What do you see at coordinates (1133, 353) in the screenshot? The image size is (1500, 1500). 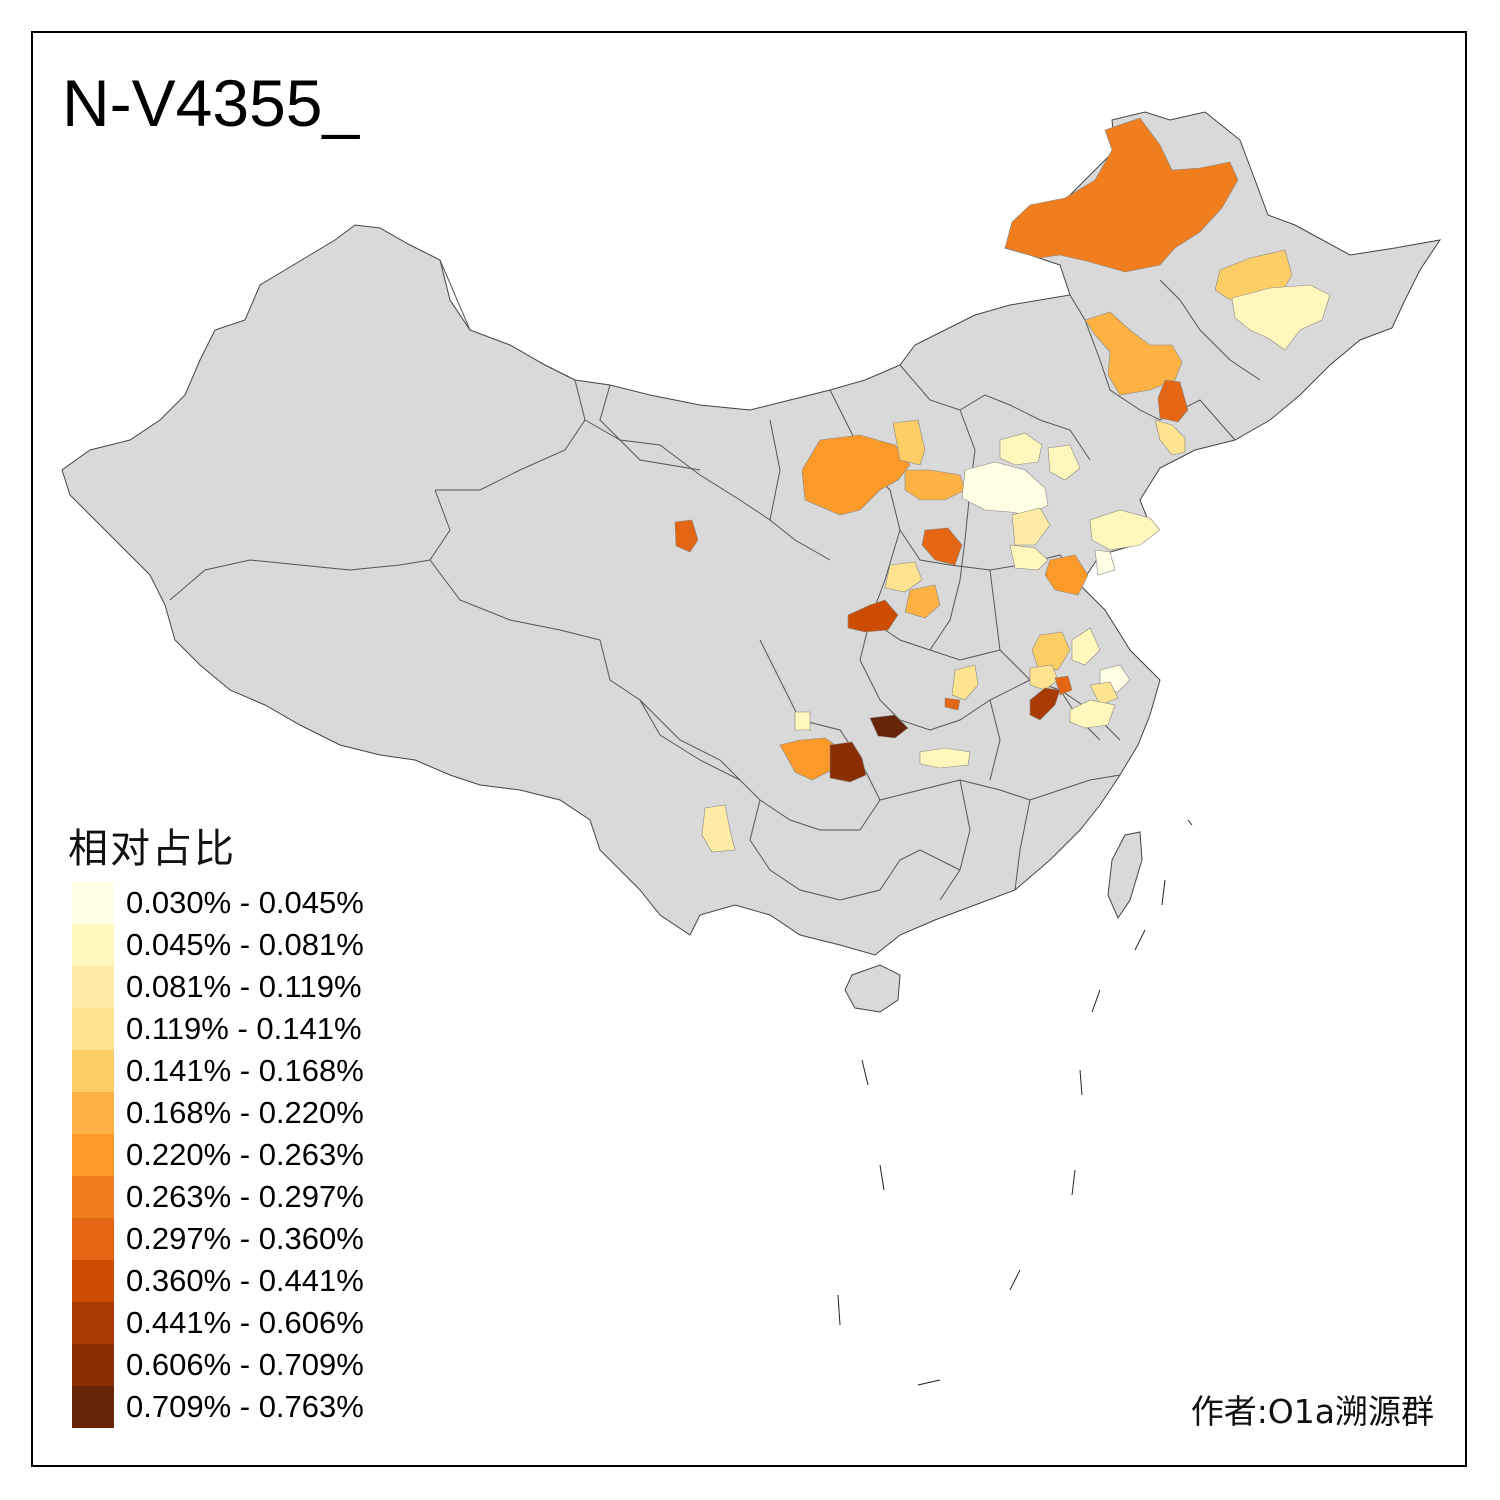 I see `region-xingan` at bounding box center [1133, 353].